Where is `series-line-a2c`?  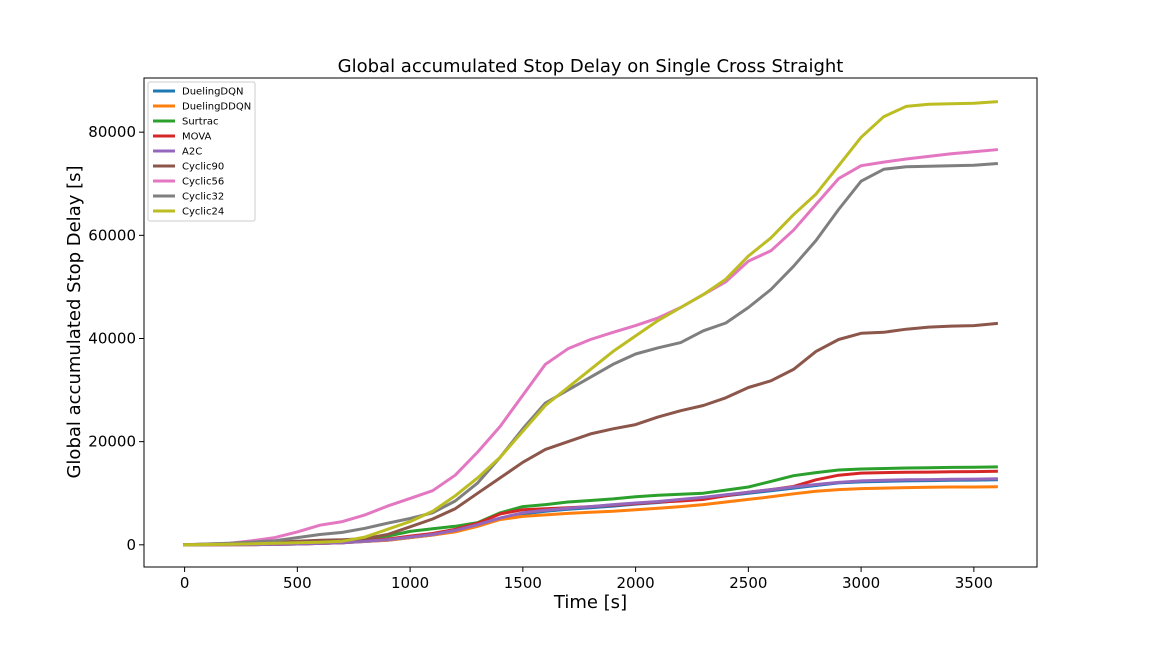
series-line-a2c is located at coordinates (590, 512).